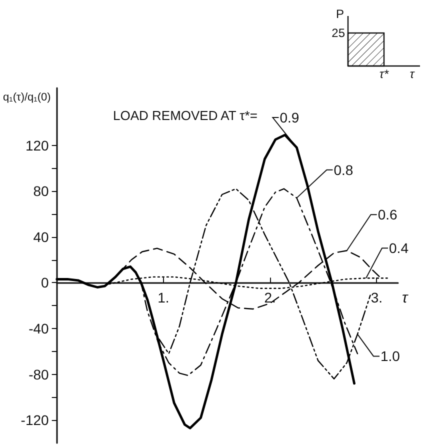 The height and width of the screenshot is (447, 424). What do you see at coordinates (39, 328) in the screenshot?
I see `y-tick-label: -40` at bounding box center [39, 328].